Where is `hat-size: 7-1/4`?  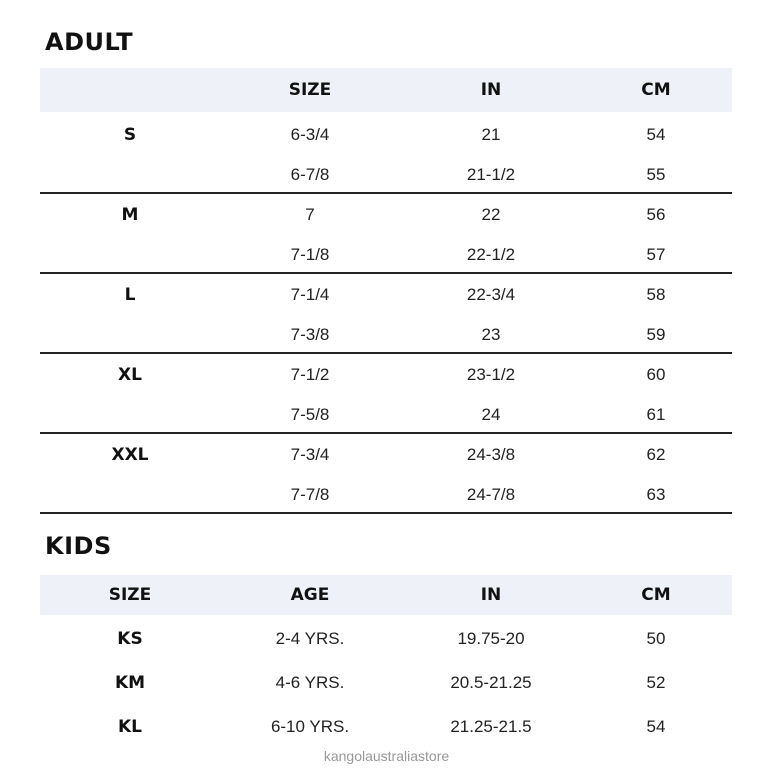
hat-size: 7-1/4 is located at coordinates (310, 294).